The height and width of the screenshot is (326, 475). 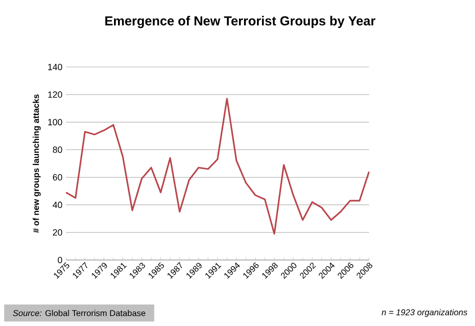 I want to click on text: n = 1923 organizations, so click(x=425, y=313).